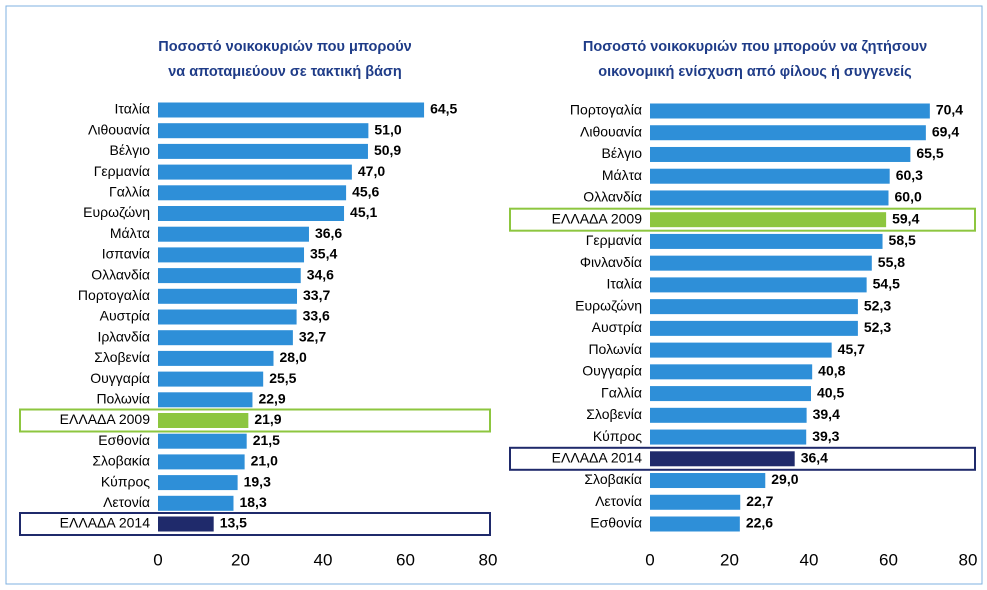 This screenshot has height=590, width=987. What do you see at coordinates (266, 440) in the screenshot?
I see `value-label: 21,5` at bounding box center [266, 440].